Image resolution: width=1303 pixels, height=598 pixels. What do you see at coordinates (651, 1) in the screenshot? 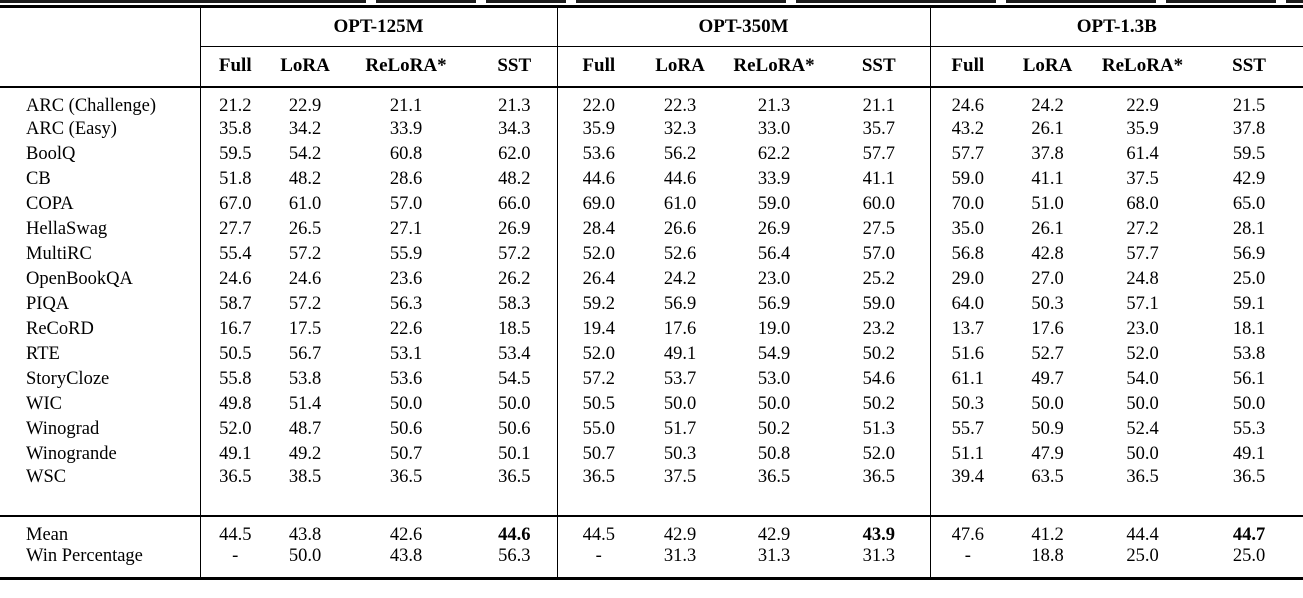
I see `cropped-caption-fragments` at bounding box center [651, 1].